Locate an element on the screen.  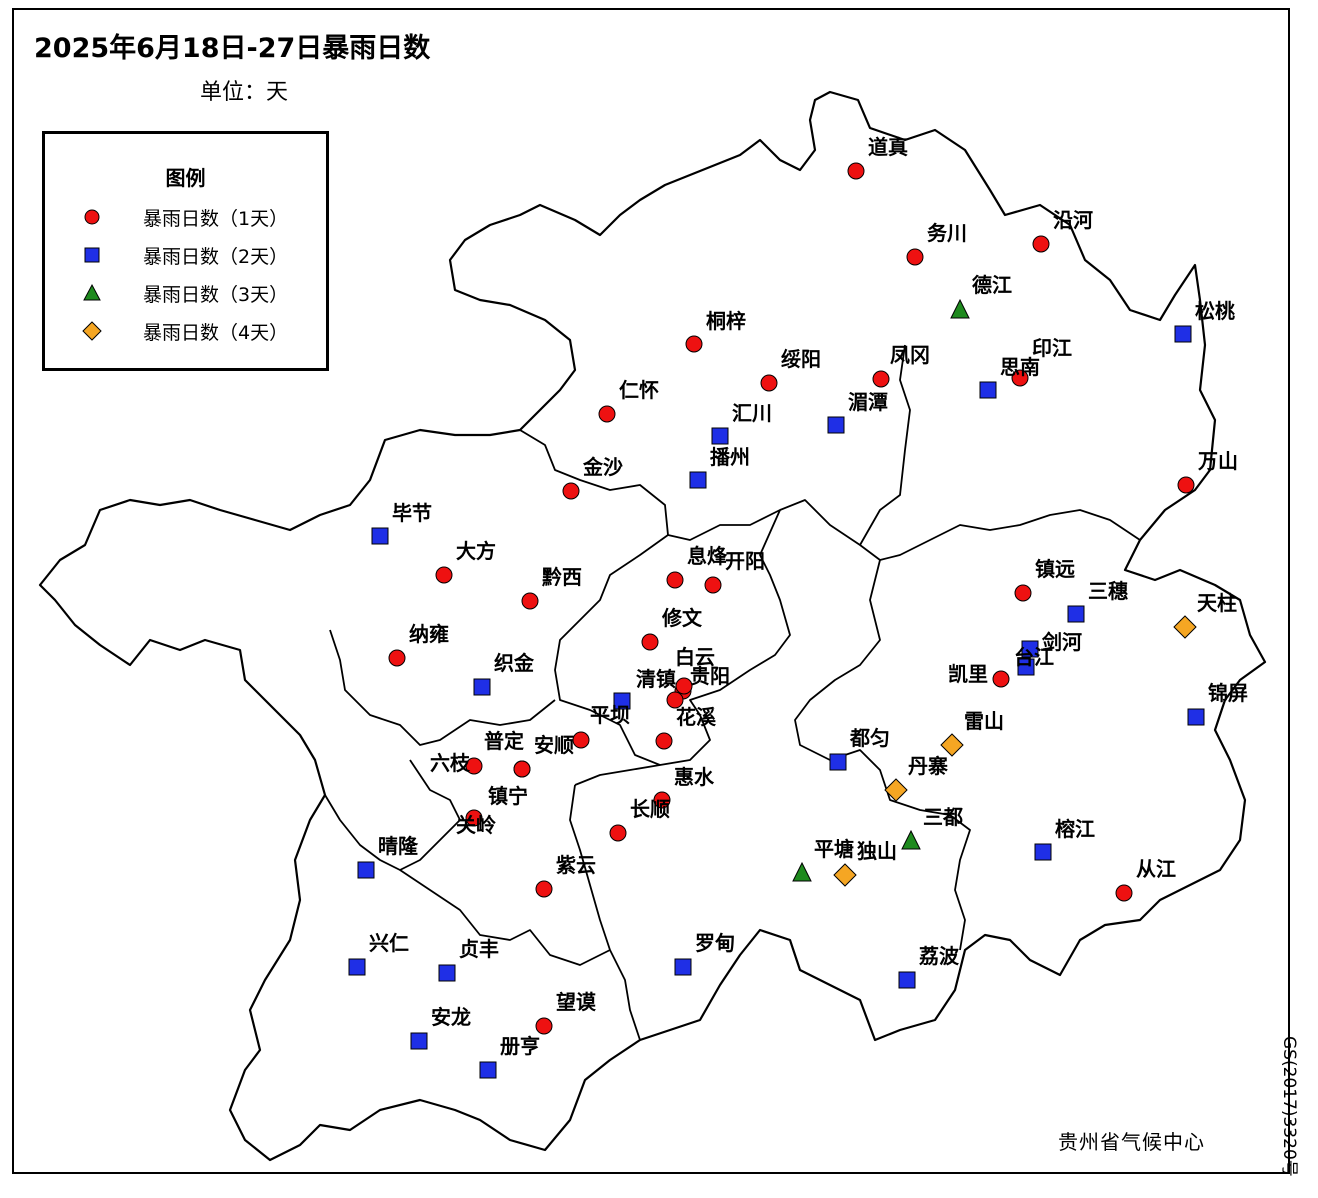
station-label: 三都 is located at coordinates (943, 817).